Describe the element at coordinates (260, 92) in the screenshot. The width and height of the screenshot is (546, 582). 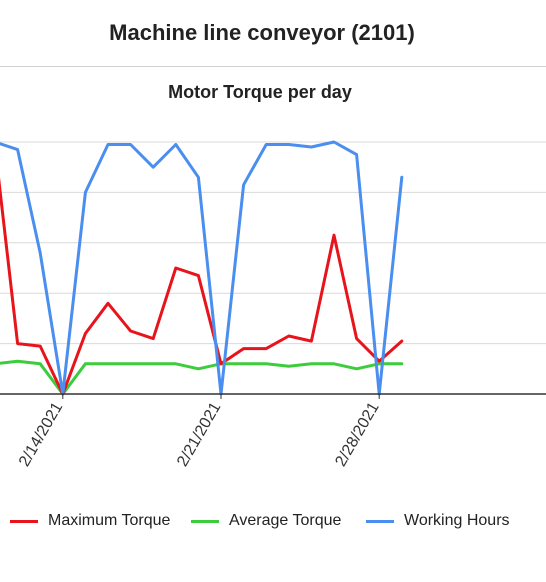
I see `chart-title: Motor Torque per day` at that location.